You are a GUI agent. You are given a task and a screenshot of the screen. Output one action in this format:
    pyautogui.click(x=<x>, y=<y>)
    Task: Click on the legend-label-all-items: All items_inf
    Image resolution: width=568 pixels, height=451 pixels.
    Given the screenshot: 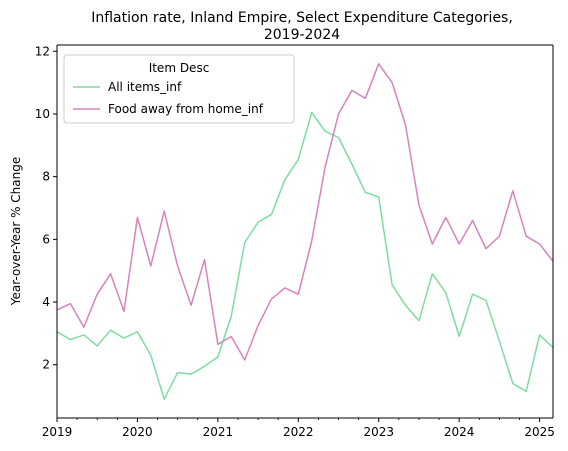 What is the action you would take?
    pyautogui.click(x=145, y=87)
    